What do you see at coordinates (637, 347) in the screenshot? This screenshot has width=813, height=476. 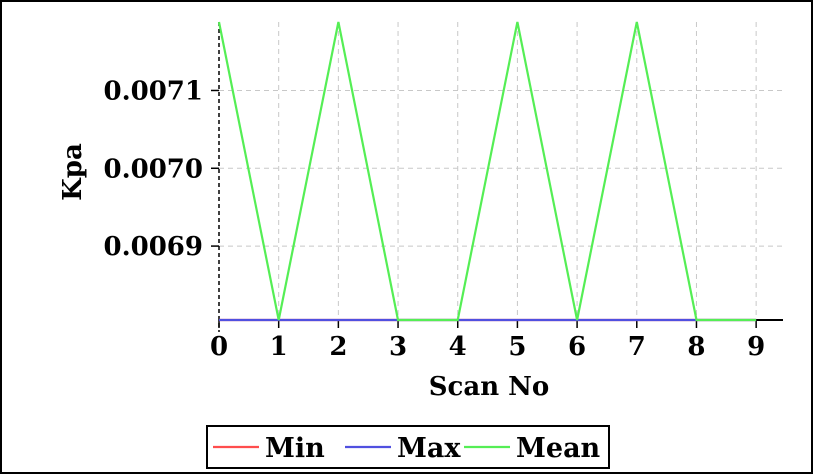 I see `x-tick-label: 7` at bounding box center [637, 347].